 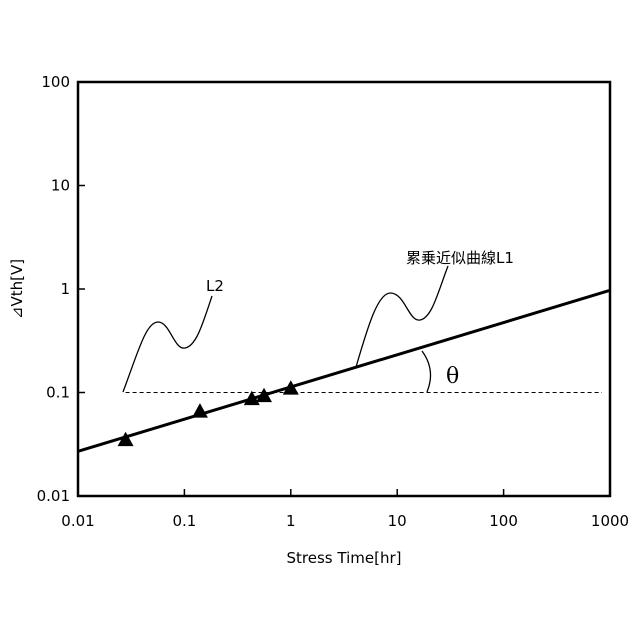 What do you see at coordinates (460, 258) in the screenshot?
I see `l1-label: 累乗近似曲線L1` at bounding box center [460, 258].